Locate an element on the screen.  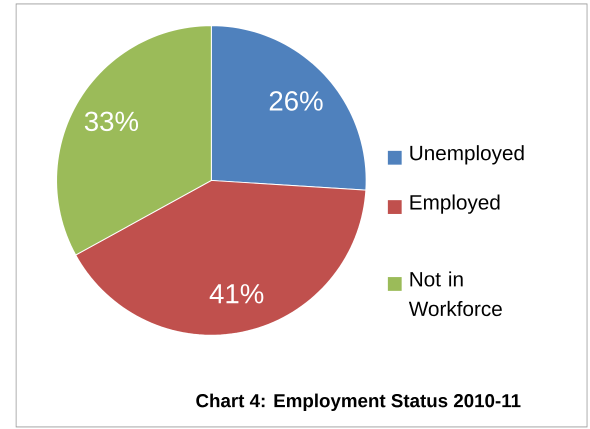
data-label: 26% is located at coordinates (296, 101).